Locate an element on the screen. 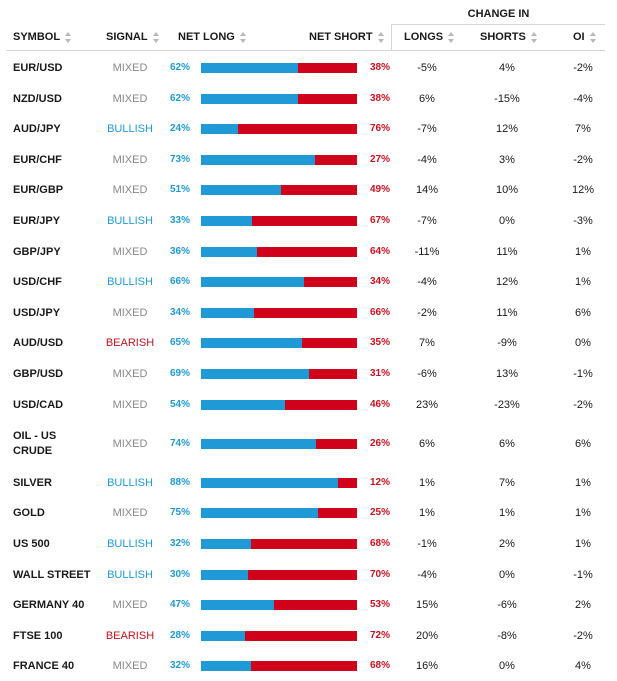 This screenshot has height=681, width=617. symbol-cell: SILVER is located at coordinates (32, 482).